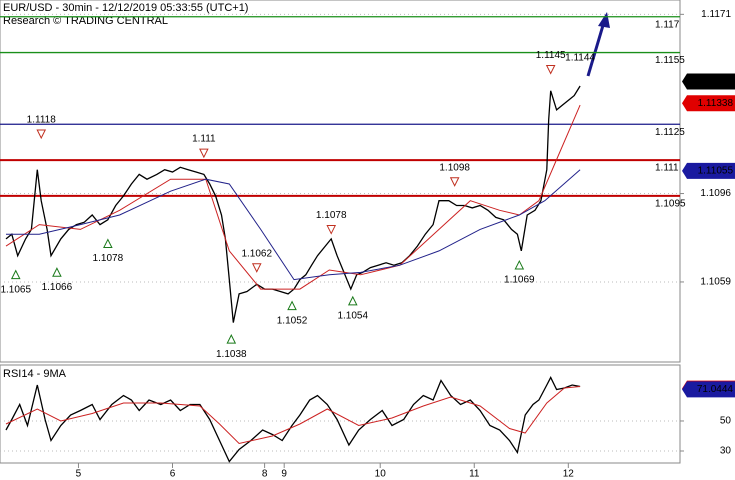 The image size is (735, 480). I want to click on x-tick-label: 12, so click(569, 474).